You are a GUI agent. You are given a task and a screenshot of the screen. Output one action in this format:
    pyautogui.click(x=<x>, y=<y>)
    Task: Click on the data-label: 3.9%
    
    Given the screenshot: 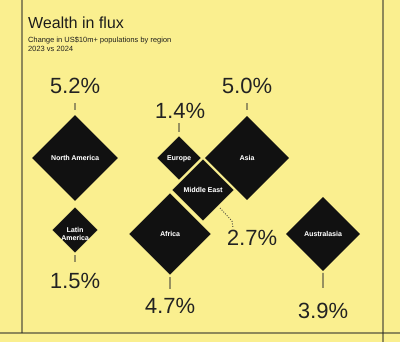 What is the action you would take?
    pyautogui.click(x=323, y=310)
    